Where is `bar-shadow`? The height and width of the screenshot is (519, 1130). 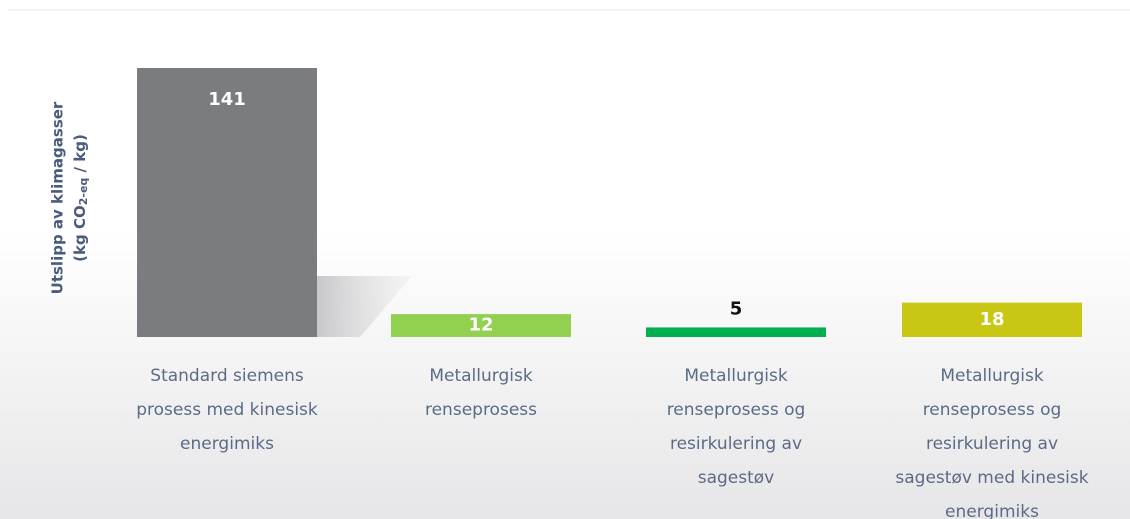
bar-shadow is located at coordinates (364, 306).